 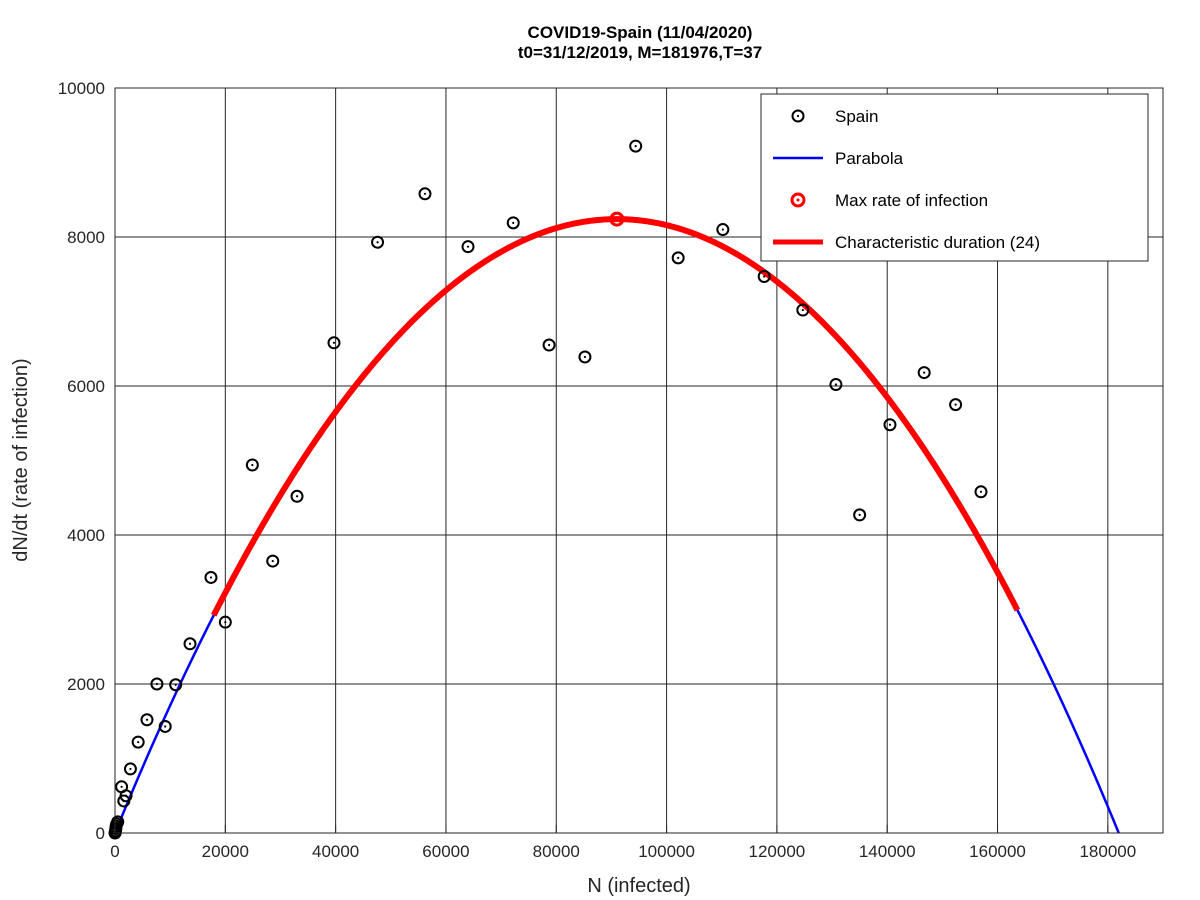 What do you see at coordinates (887, 851) in the screenshot?
I see `x-tick-label: 140000` at bounding box center [887, 851].